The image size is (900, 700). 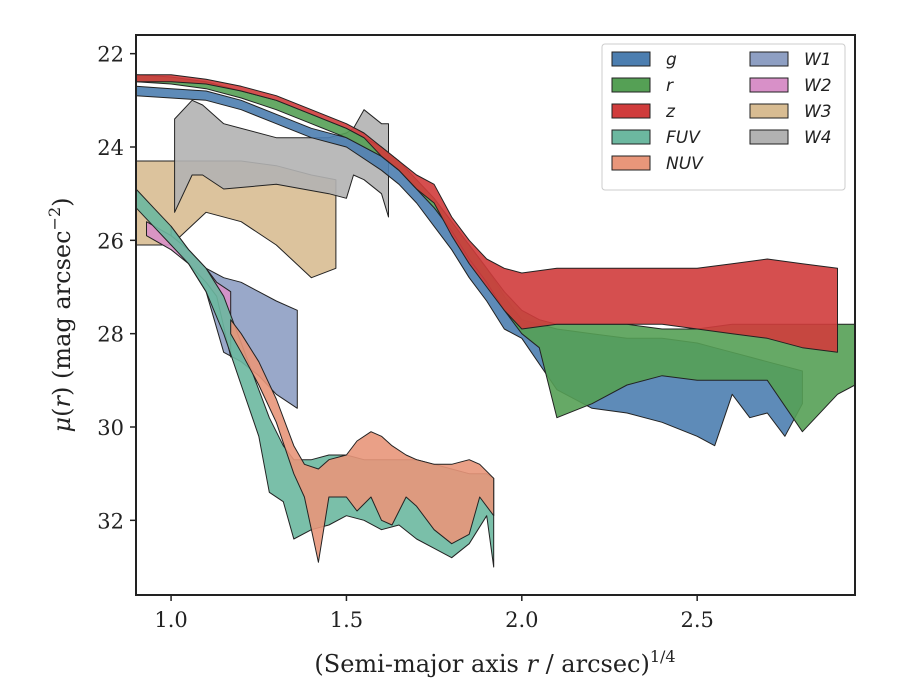 I want to click on legend-label-w1: W1, so click(x=818, y=60).